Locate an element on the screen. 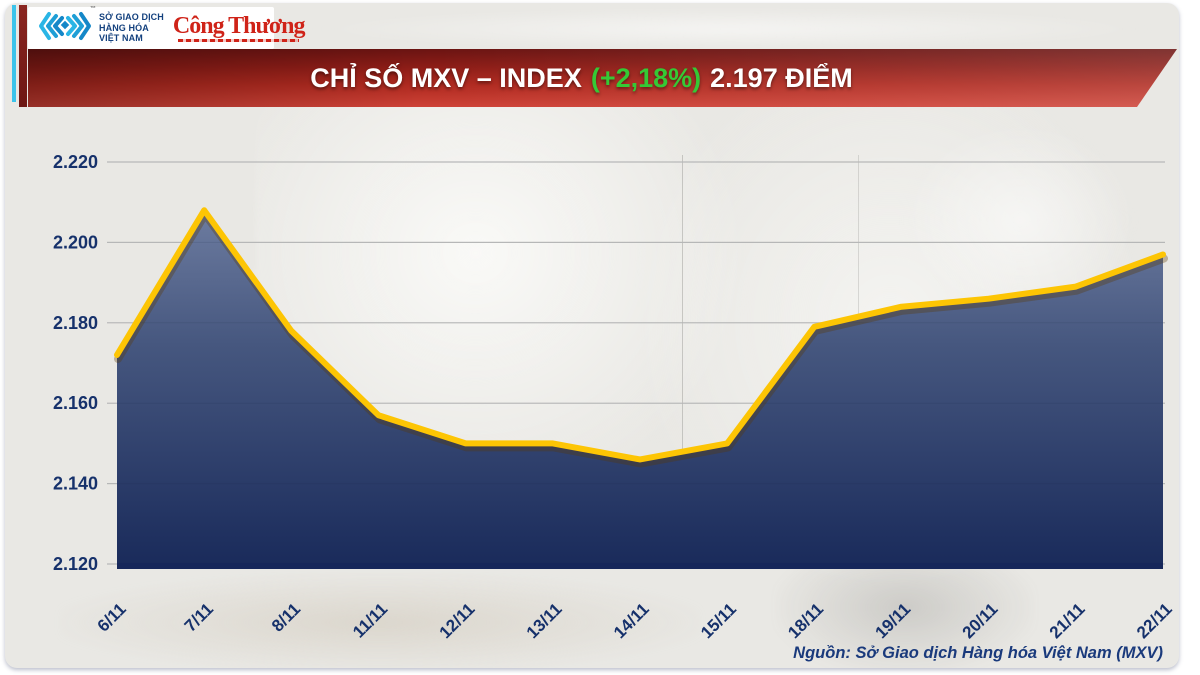  congthuong-tagline-strip is located at coordinates (239, 40).